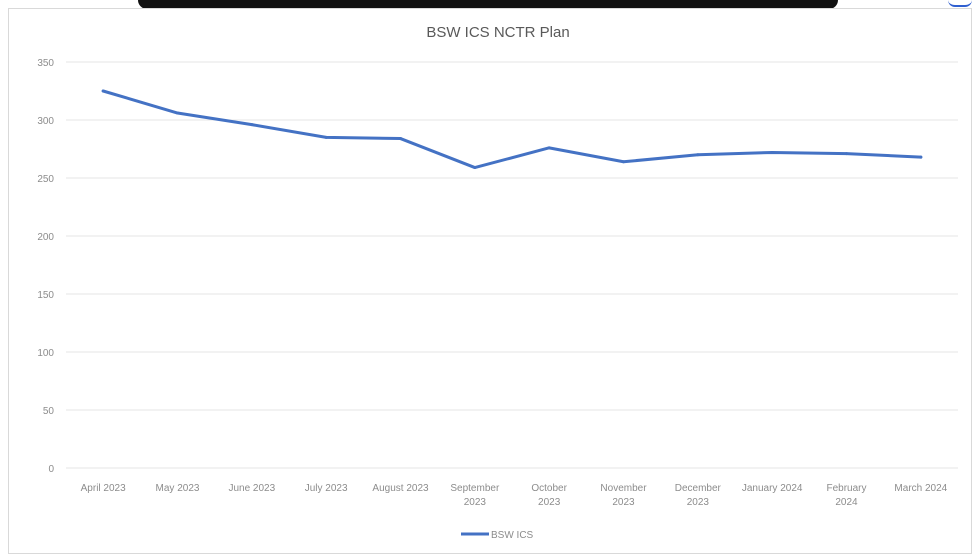 Image resolution: width=975 pixels, height=556 pixels. I want to click on x-tick-label-line: May 2023, so click(178, 488).